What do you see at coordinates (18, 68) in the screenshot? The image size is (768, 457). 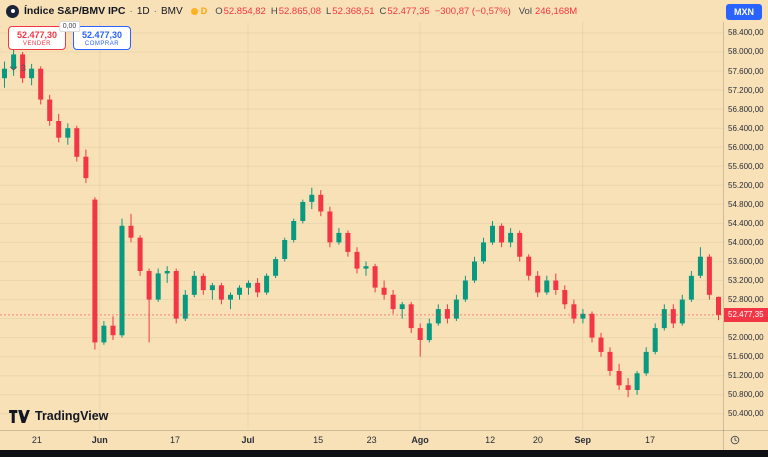 I see `object-tree-toggle: 3` at bounding box center [18, 68].